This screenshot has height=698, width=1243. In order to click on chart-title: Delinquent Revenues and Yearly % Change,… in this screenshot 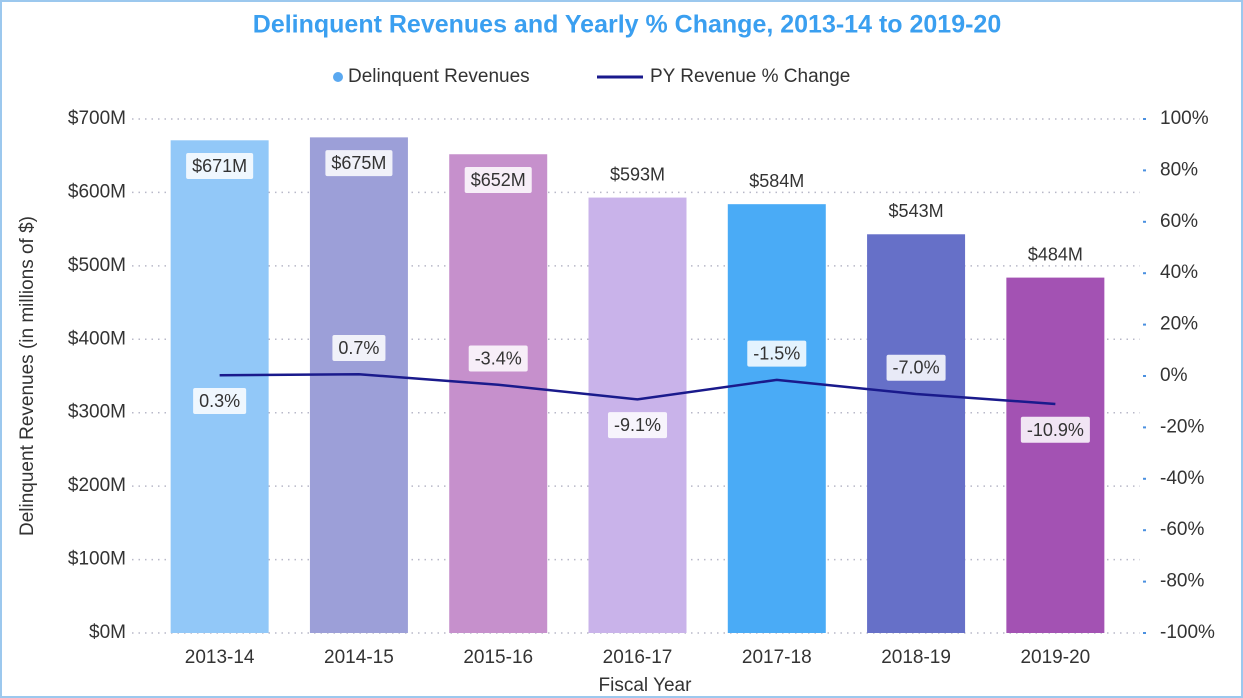, I will do `click(627, 25)`.